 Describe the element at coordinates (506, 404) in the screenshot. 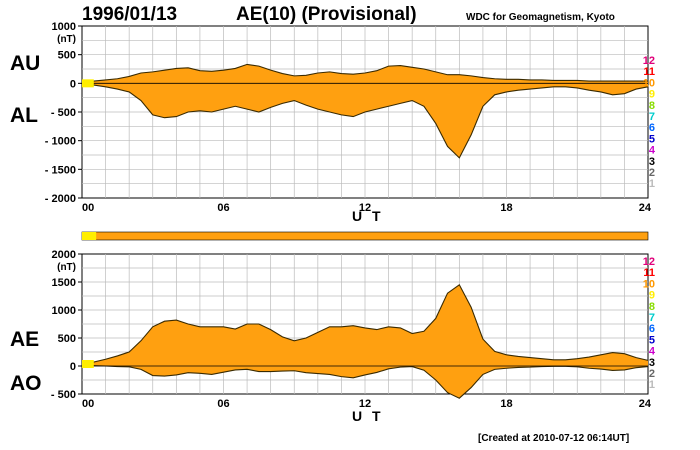

I see `panel2-x-tick-label: 18` at that location.